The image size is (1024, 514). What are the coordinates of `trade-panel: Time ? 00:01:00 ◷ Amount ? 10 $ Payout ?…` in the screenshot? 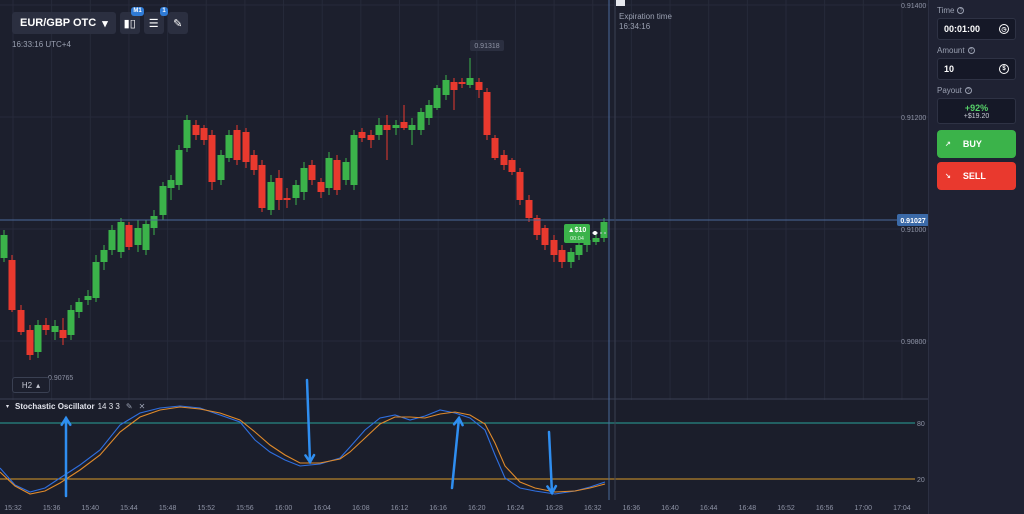 It's located at (976, 257).